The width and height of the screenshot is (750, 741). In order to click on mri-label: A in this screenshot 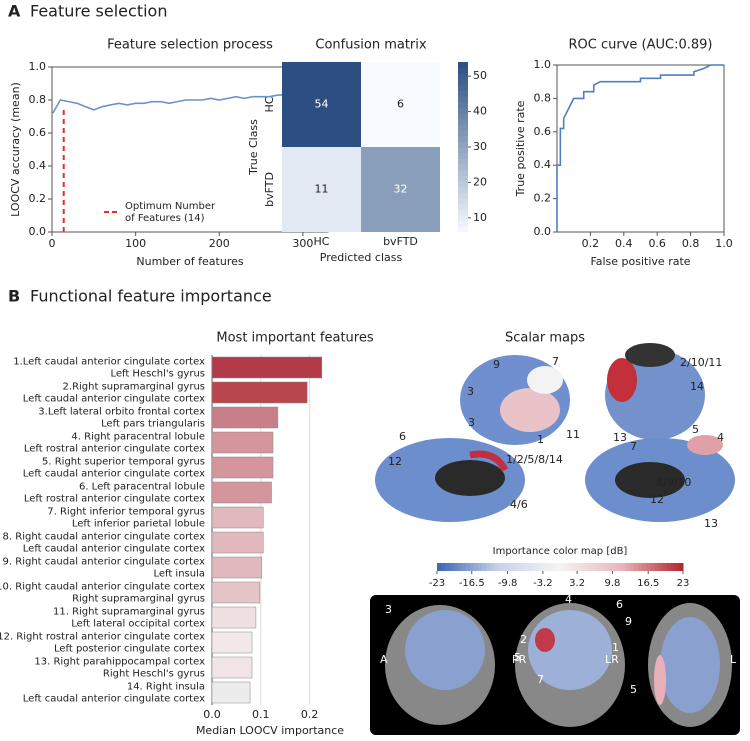, I will do `click(384, 659)`.